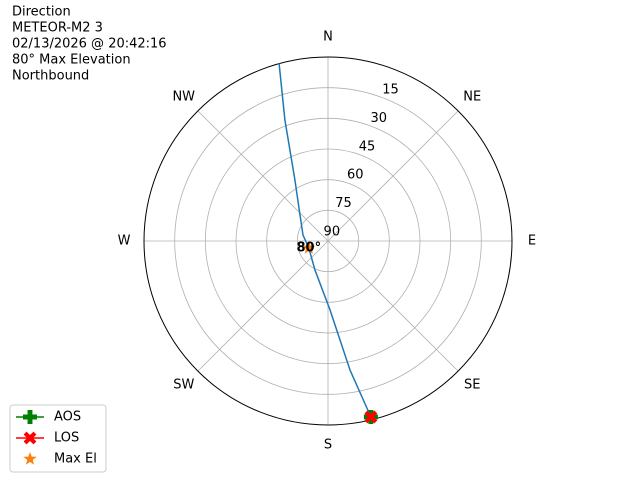 The width and height of the screenshot is (640, 480). I want to click on r-tick-label: 45, so click(367, 146).